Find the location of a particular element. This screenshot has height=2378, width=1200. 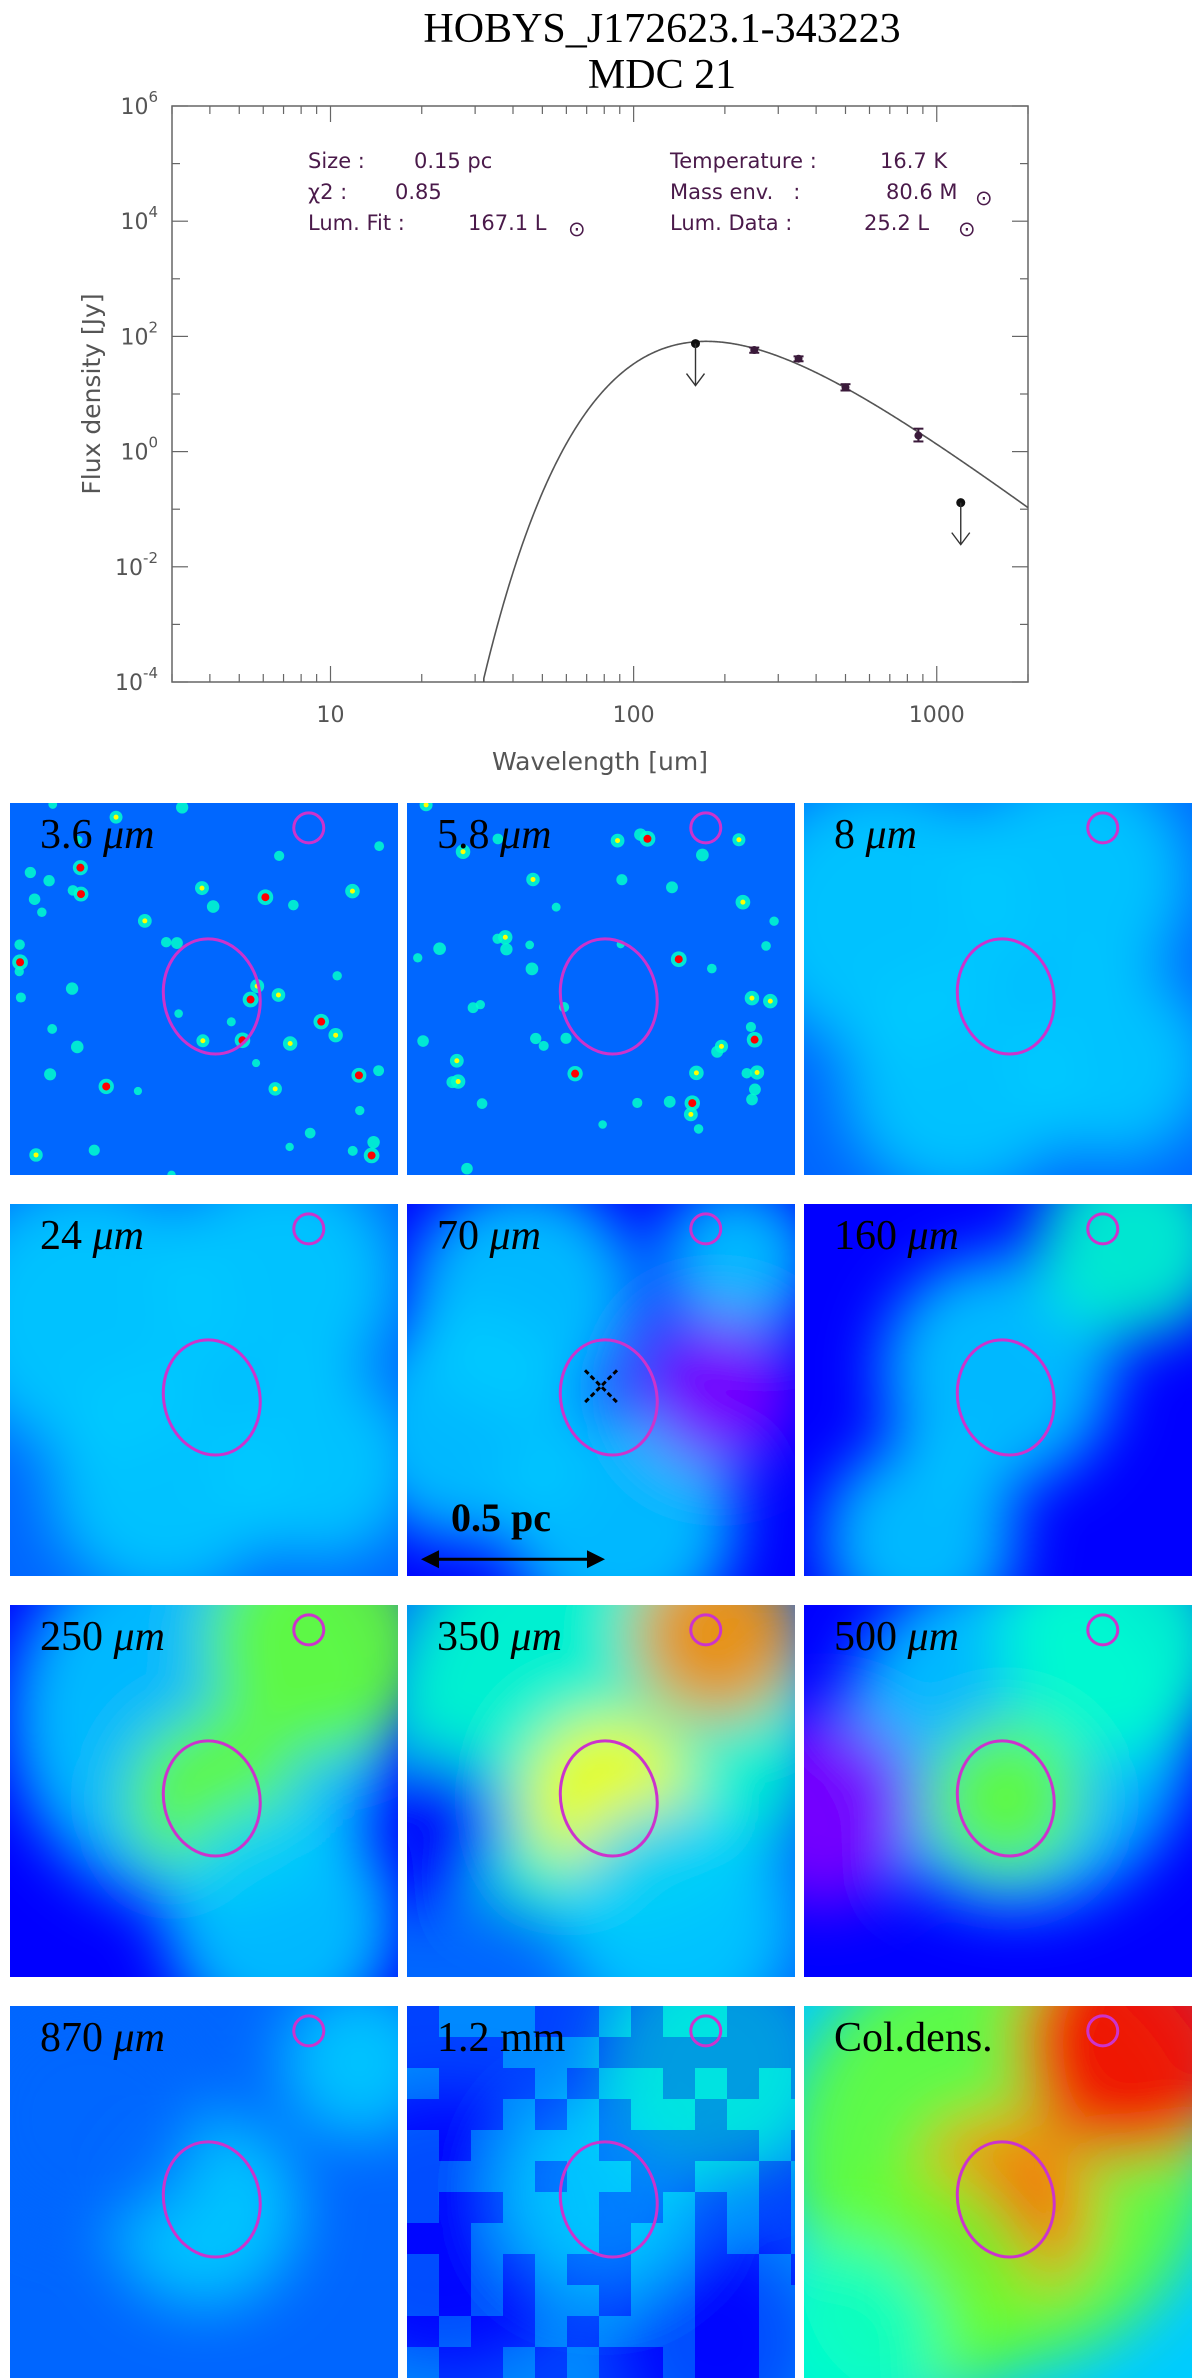

panel-label-value: 870 is located at coordinates (71, 2038).